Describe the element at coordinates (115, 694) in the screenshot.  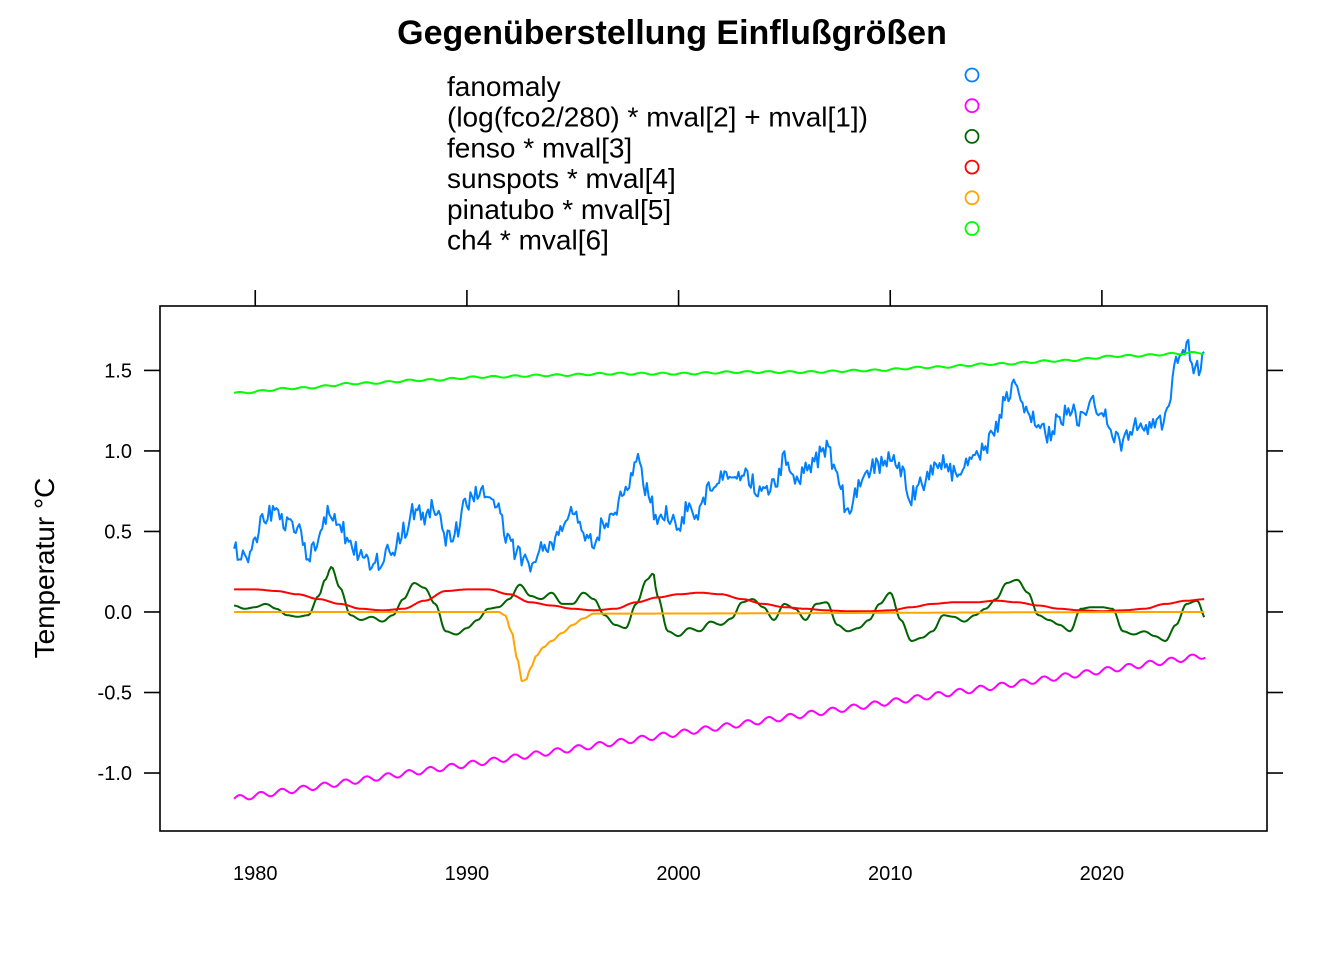
I see `y-tick-label--0.5: -0.5` at that location.